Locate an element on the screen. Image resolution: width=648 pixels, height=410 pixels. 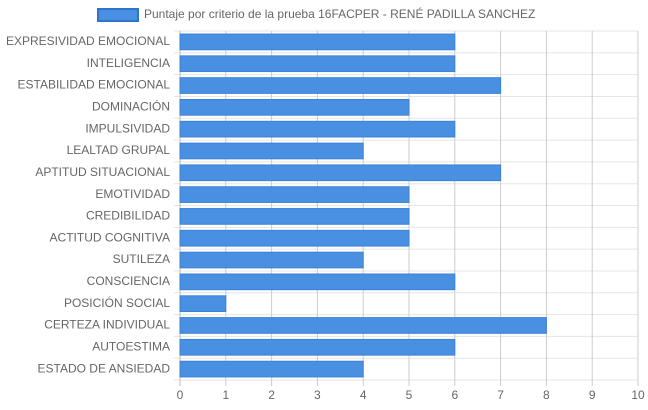
y-tick-label: CERTEZA INDIVIDUAL is located at coordinates (107, 325).